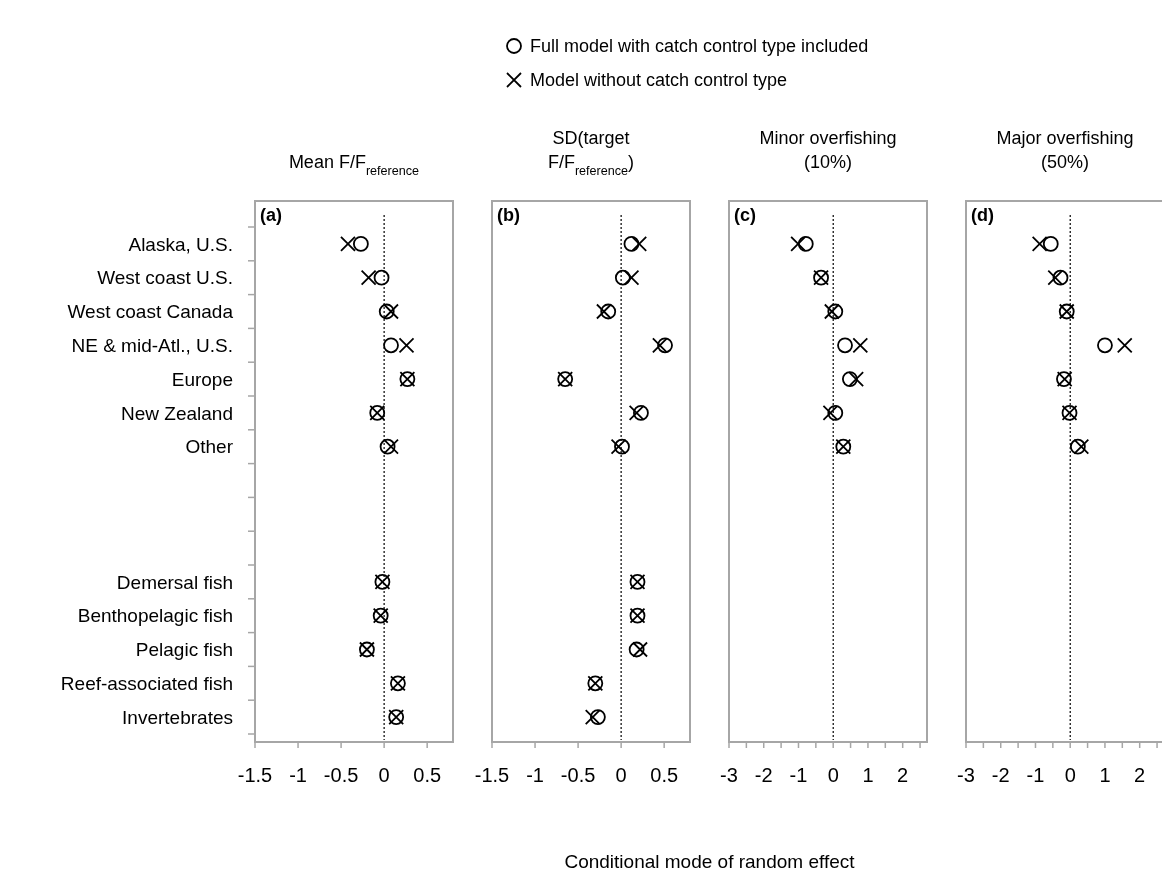 The width and height of the screenshot is (1162, 890). I want to click on y-tick-label: West coast U.S., so click(165, 278).